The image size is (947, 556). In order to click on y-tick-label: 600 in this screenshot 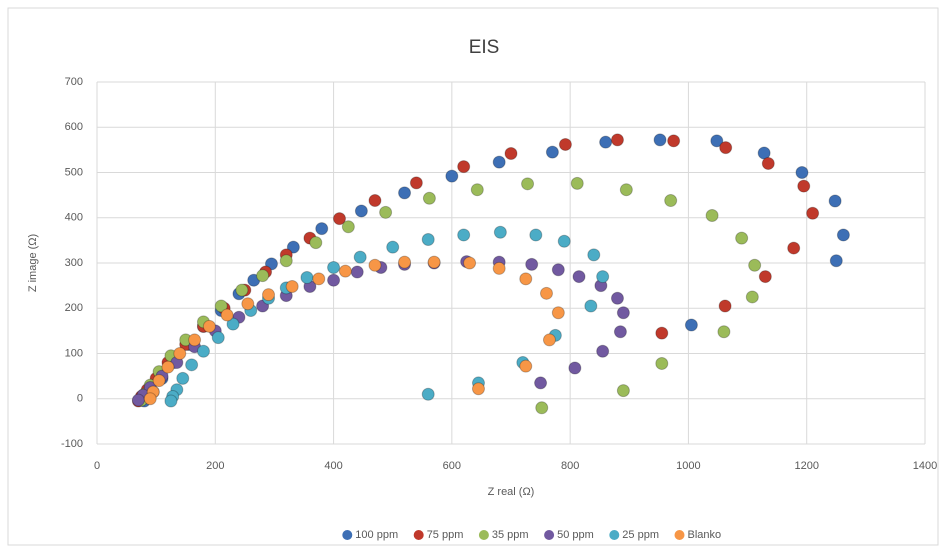, I will do `click(74, 127)`.